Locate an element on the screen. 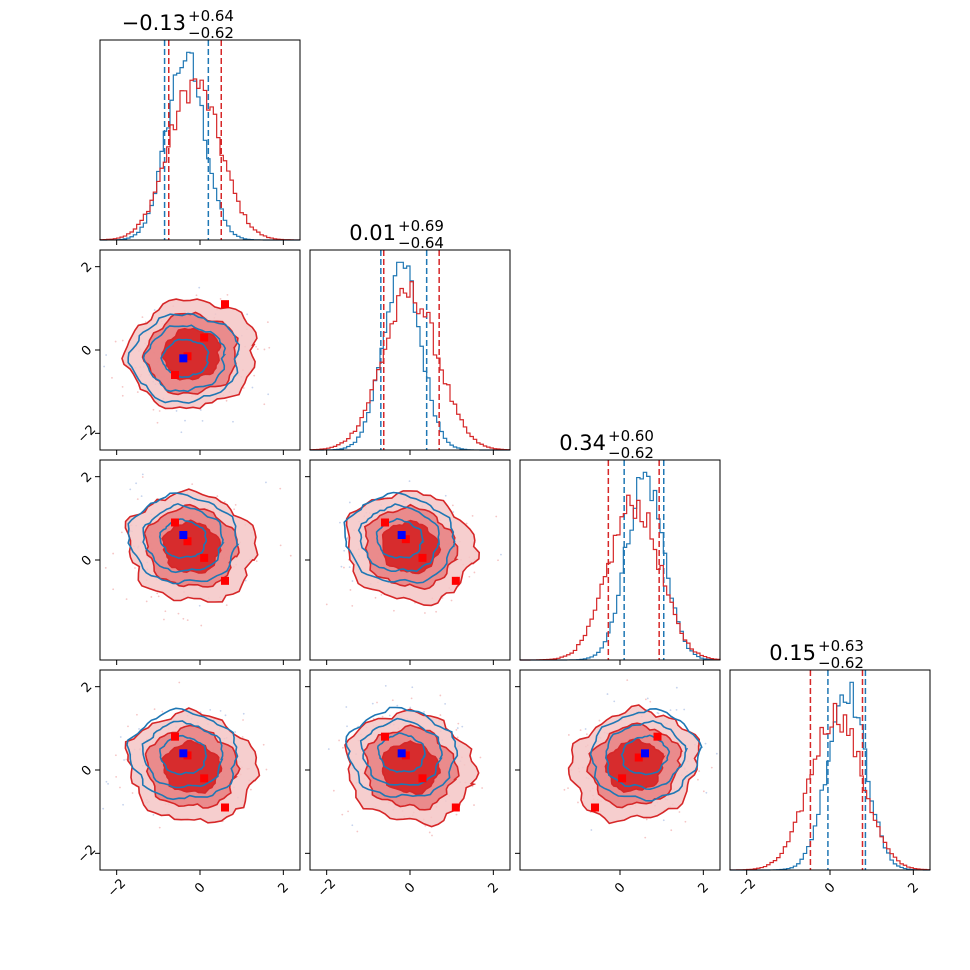 Image resolution: width=970 pixels, height=970 pixels. panel-title-0: −0.13 +0.64−0.62 is located at coordinates (178, 24).